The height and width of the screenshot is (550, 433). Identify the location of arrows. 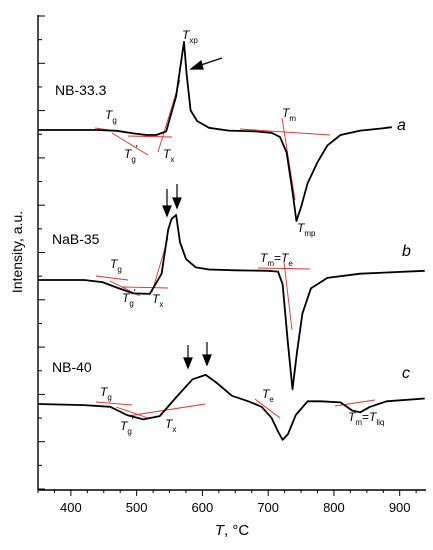
(192, 213).